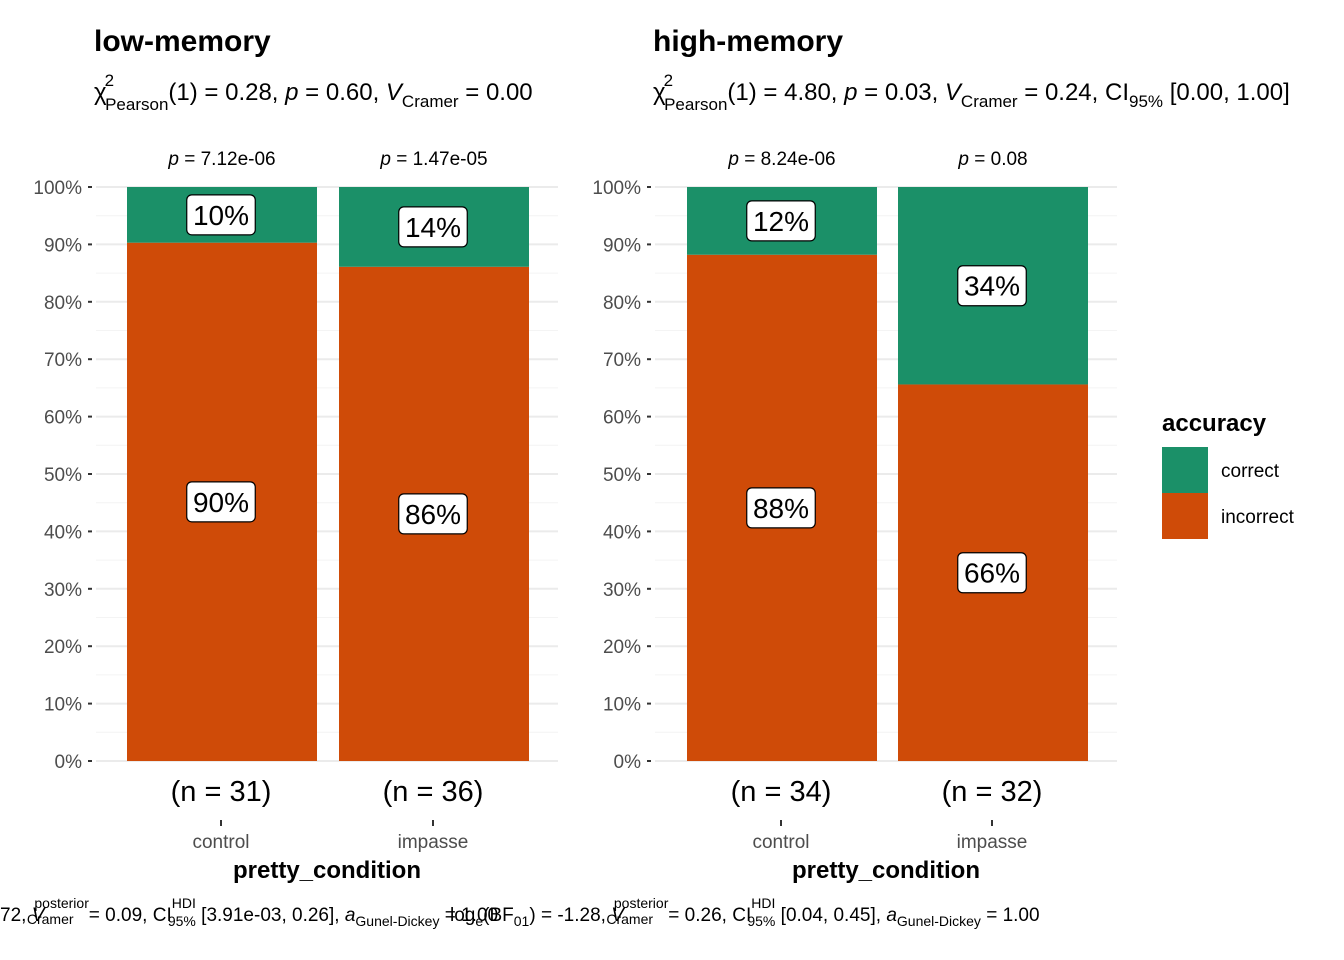 The width and height of the screenshot is (1344, 960). I want to click on legend: accuracy correct incorrect, so click(1228, 474).